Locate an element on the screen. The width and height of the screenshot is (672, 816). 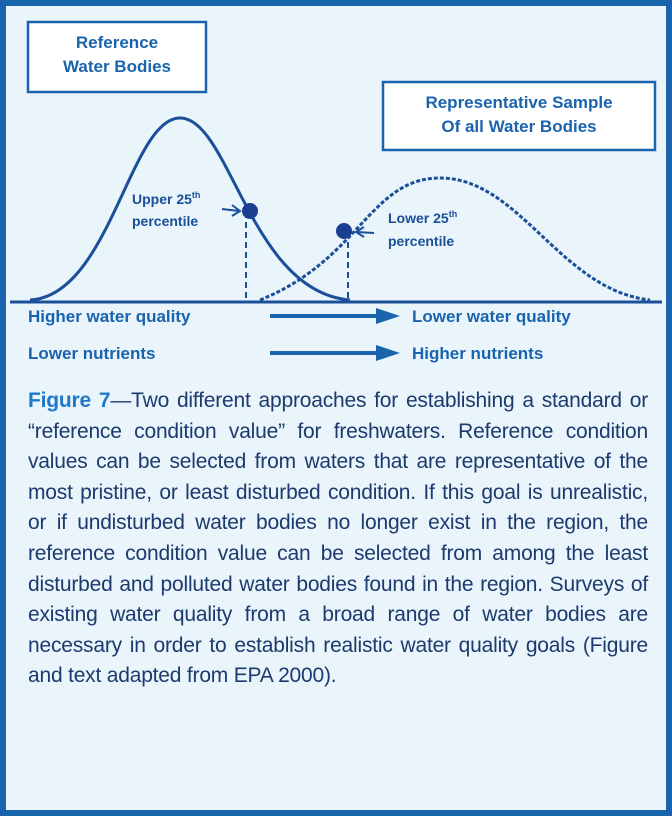
reference-curve is located at coordinates (190, 209).